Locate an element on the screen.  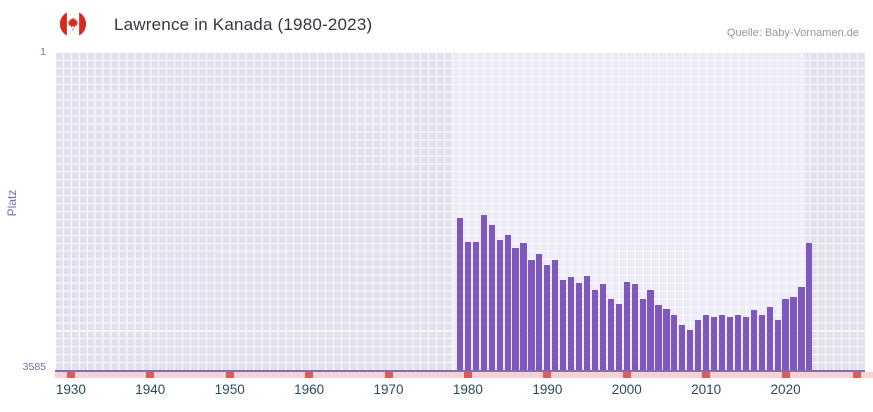
y-tick-top: 1 is located at coordinates (43, 52).